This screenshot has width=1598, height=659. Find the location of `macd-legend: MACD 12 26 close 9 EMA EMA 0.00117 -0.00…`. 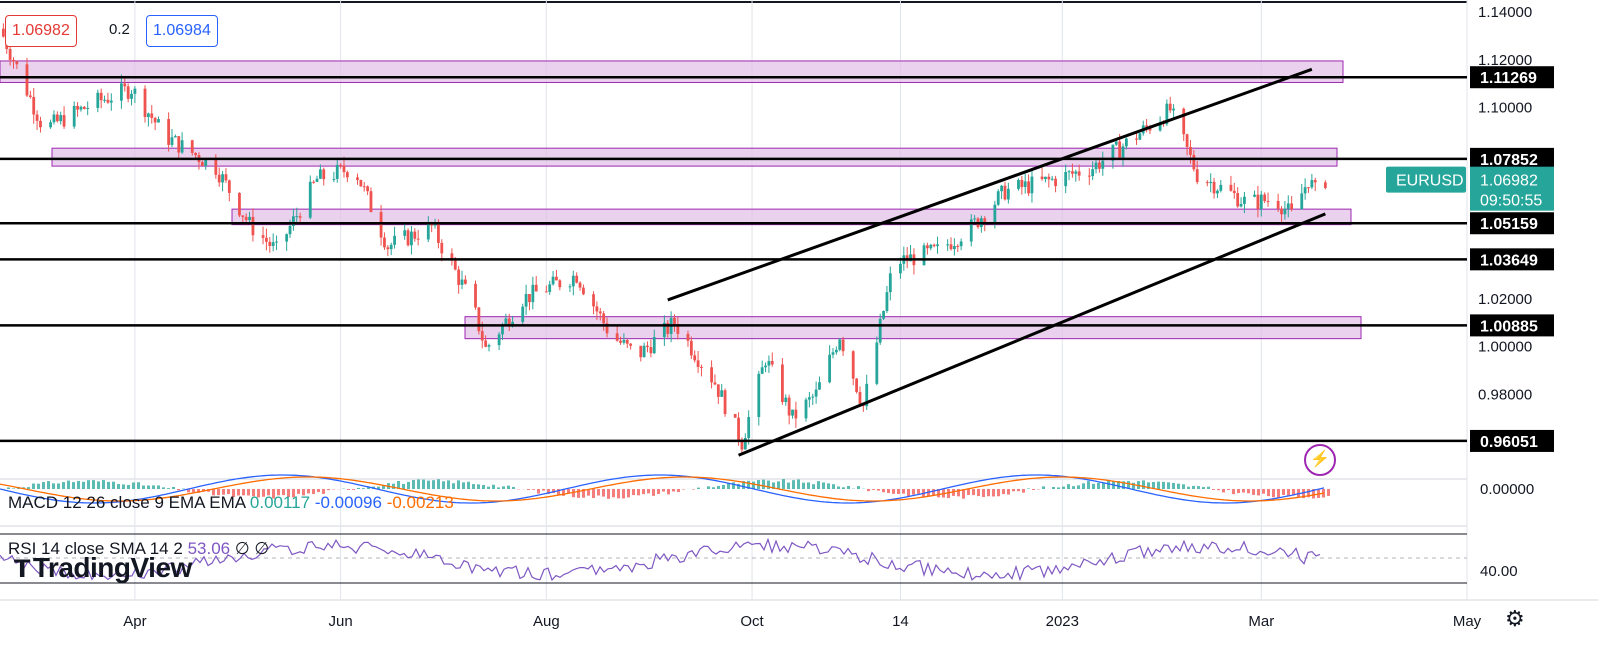

macd-legend: MACD 12 26 close 9 EMA EMA 0.00117 -0.00… is located at coordinates (231, 503).